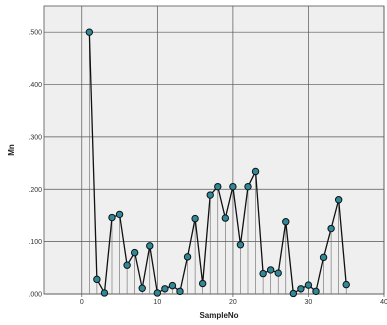 Image resolution: width=387 pixels, height=325 pixels. I want to click on x-axis-ticks: 0 10 20 30 40, so click(233, 300).